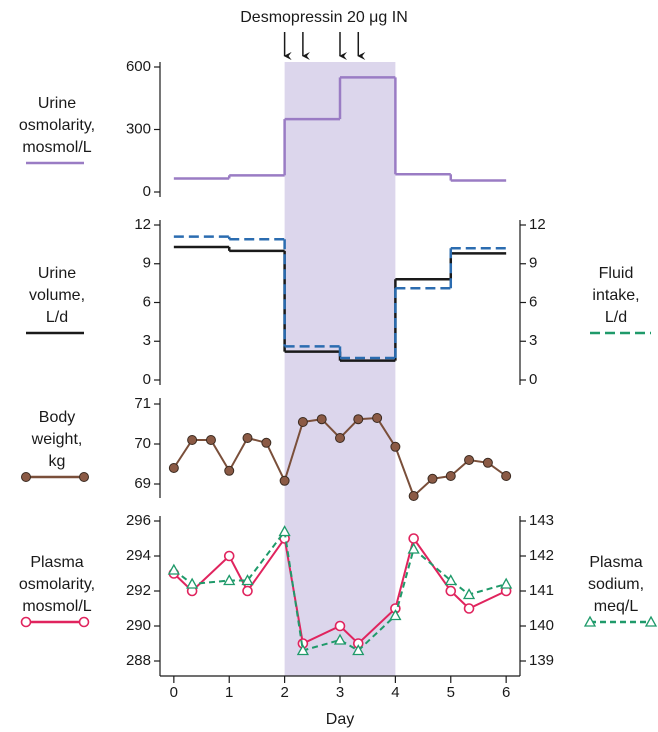  What do you see at coordinates (138, 520) in the screenshot?
I see `y-tick-label: 296` at bounding box center [138, 520].